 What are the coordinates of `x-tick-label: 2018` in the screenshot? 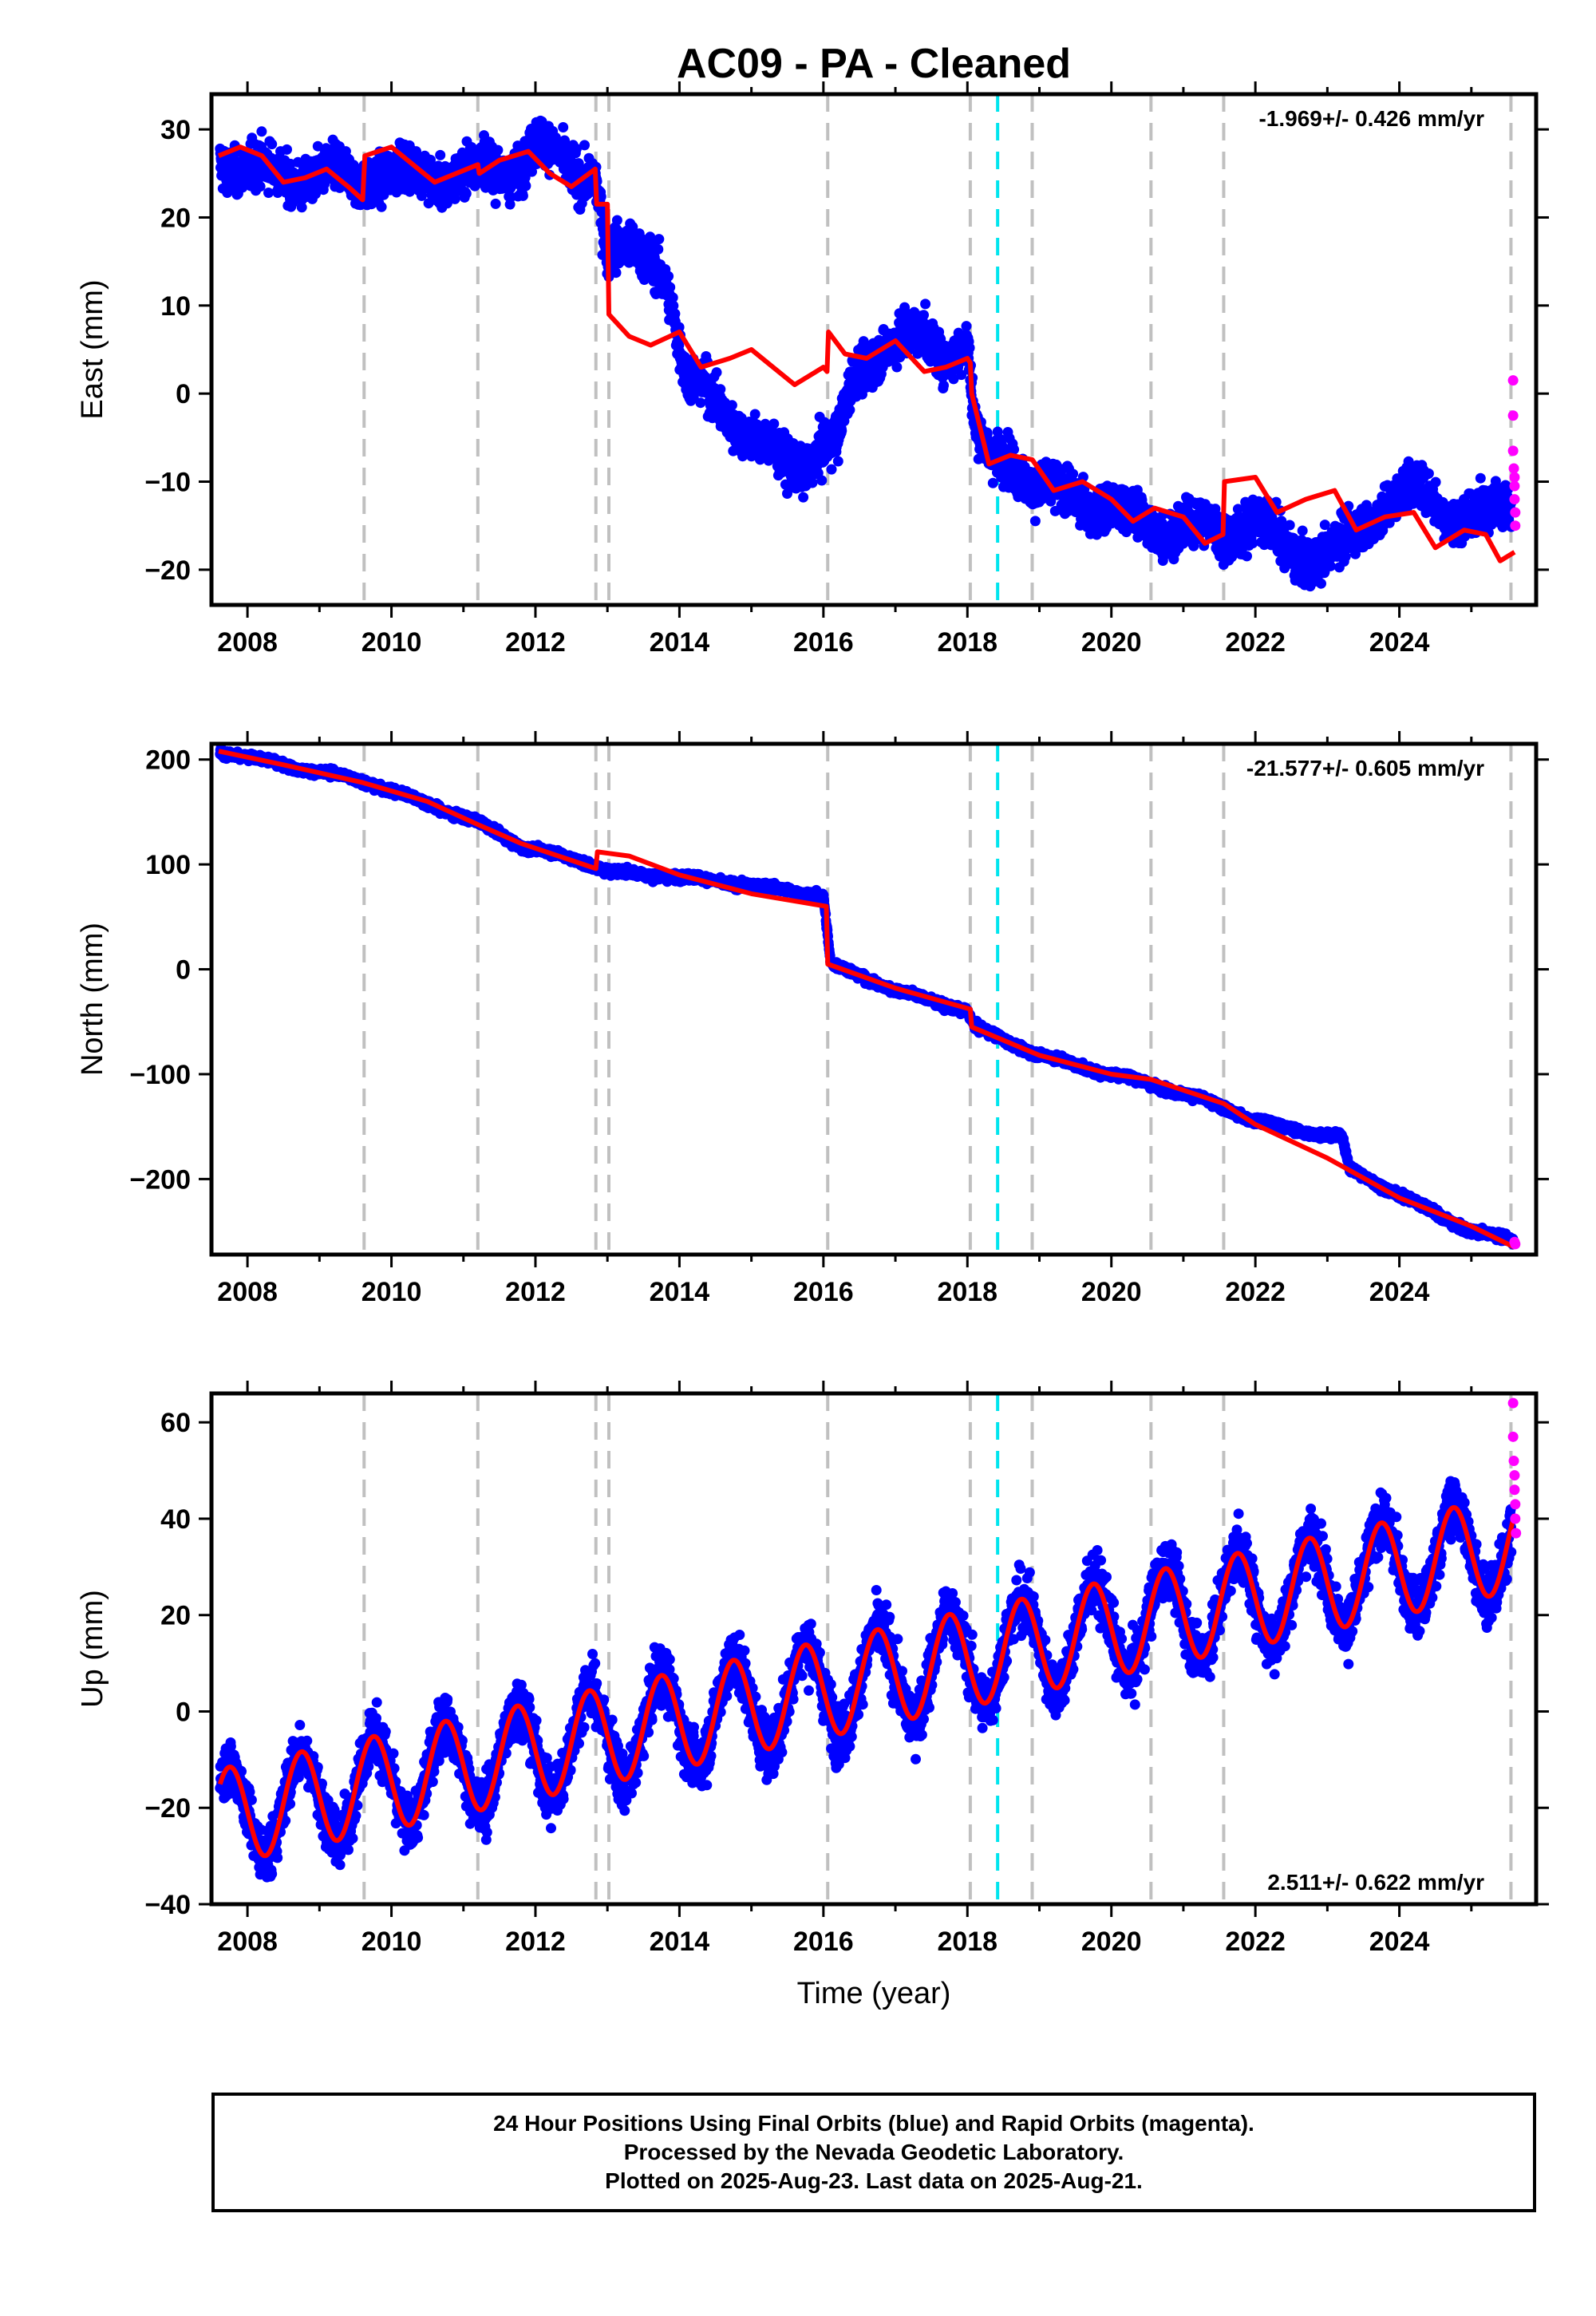 It's located at (967, 642).